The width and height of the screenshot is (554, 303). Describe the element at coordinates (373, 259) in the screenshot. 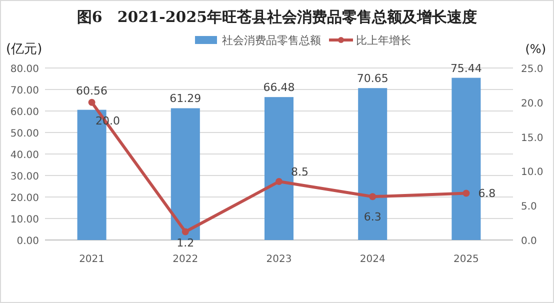

I see `x-tick-label: 2024` at that location.